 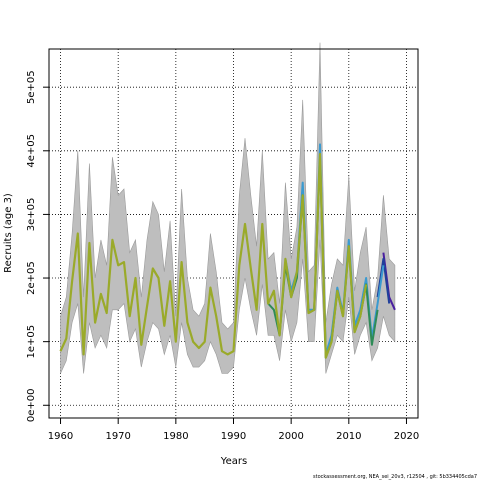 What do you see at coordinates (233, 461) in the screenshot?
I see `x-axis-title: Years` at bounding box center [233, 461].